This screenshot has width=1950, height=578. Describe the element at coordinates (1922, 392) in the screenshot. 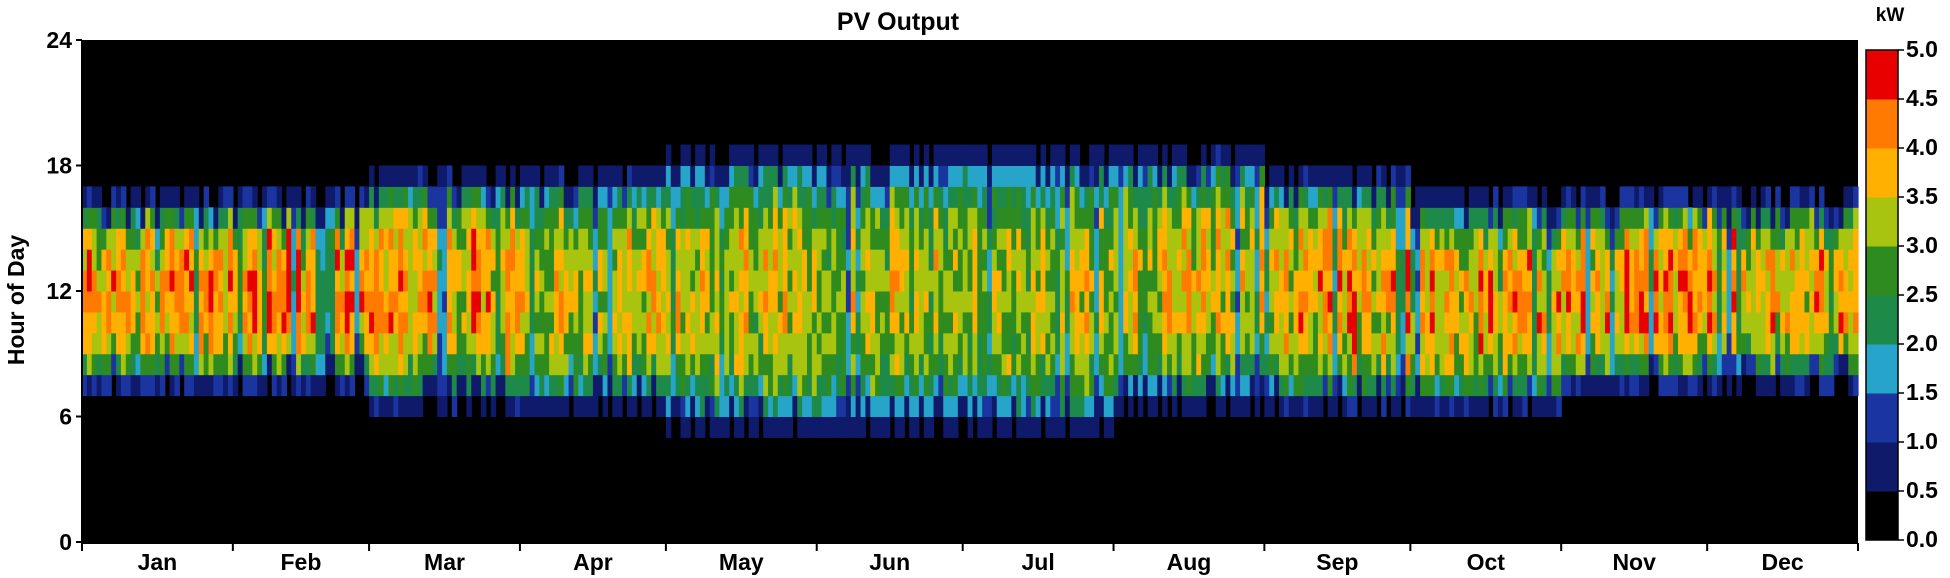

I see `colorbar-tick-label: 1.5` at that location.